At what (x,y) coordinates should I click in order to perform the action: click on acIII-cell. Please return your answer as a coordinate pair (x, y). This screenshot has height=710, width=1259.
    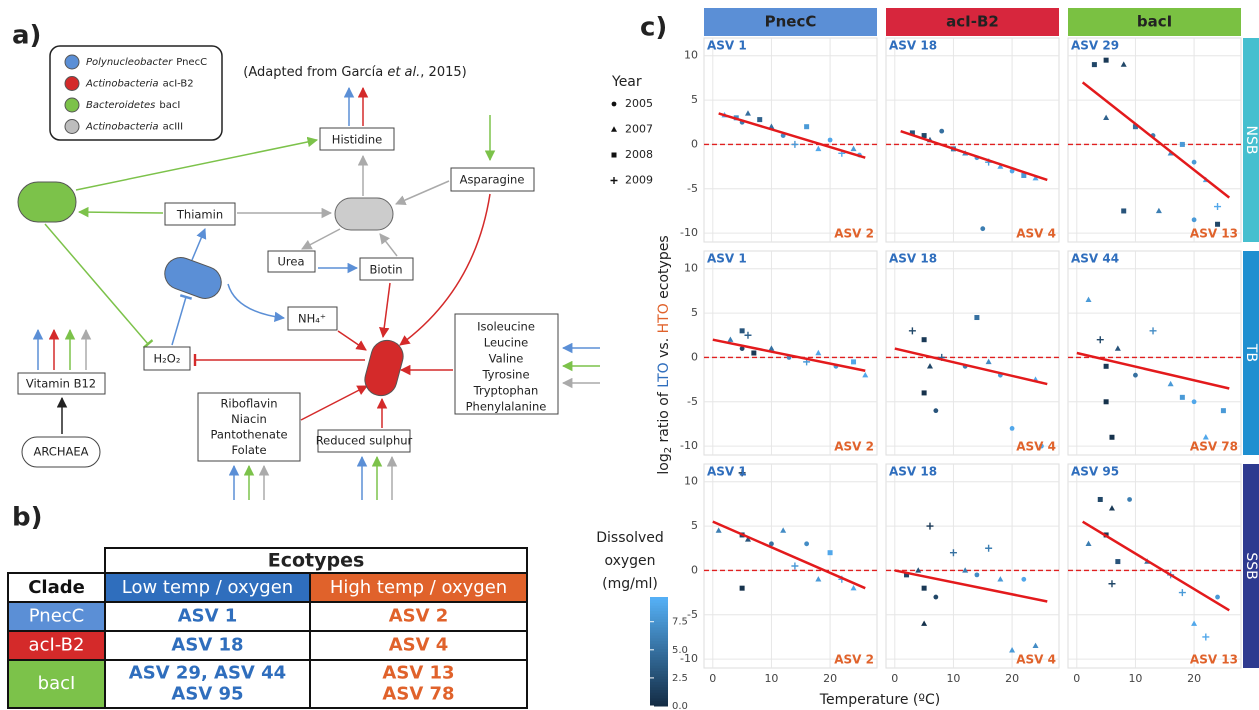
    Looking at the image, I should click on (364, 214).